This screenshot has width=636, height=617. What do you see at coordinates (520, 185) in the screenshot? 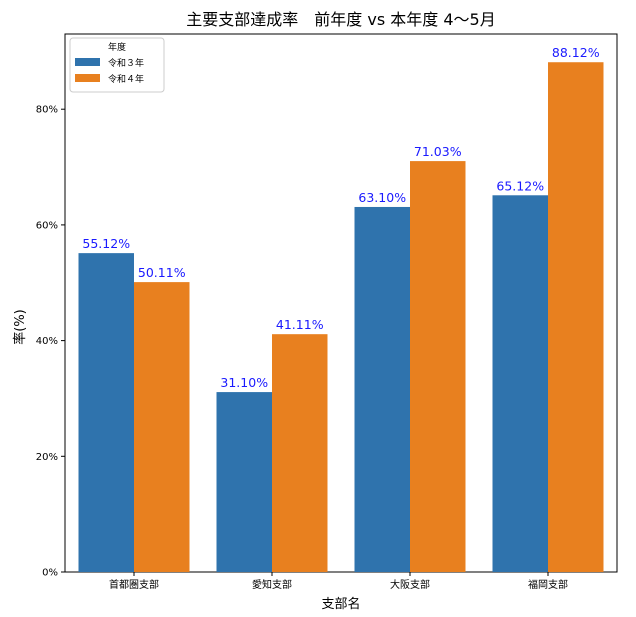
I see `data-label: 65.12%` at bounding box center [520, 185].